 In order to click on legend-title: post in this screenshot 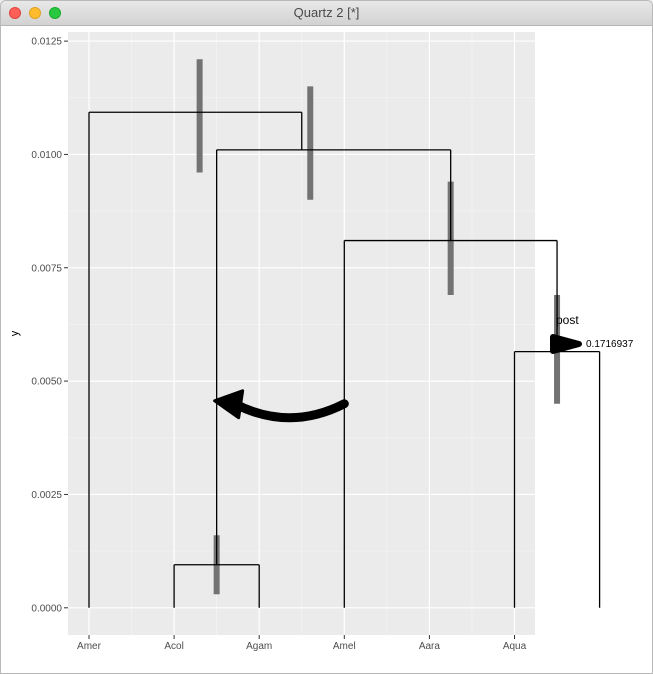, I will do `click(567, 320)`.